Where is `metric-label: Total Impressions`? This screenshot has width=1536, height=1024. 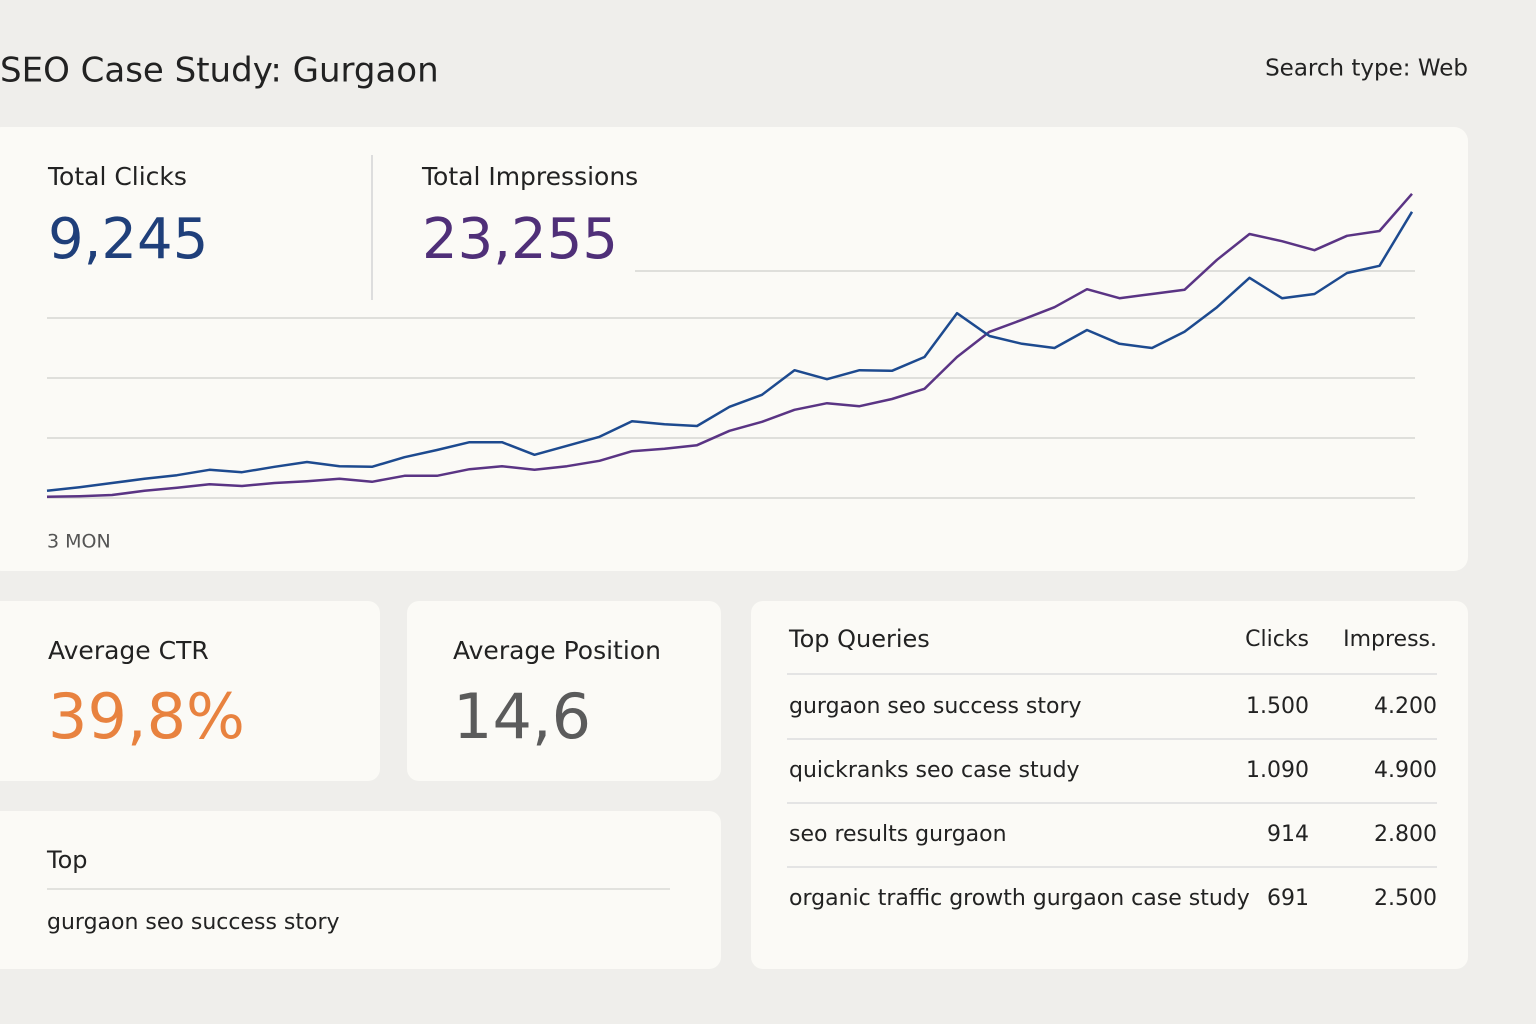
metric-label: Total Impressions is located at coordinates (529, 176).